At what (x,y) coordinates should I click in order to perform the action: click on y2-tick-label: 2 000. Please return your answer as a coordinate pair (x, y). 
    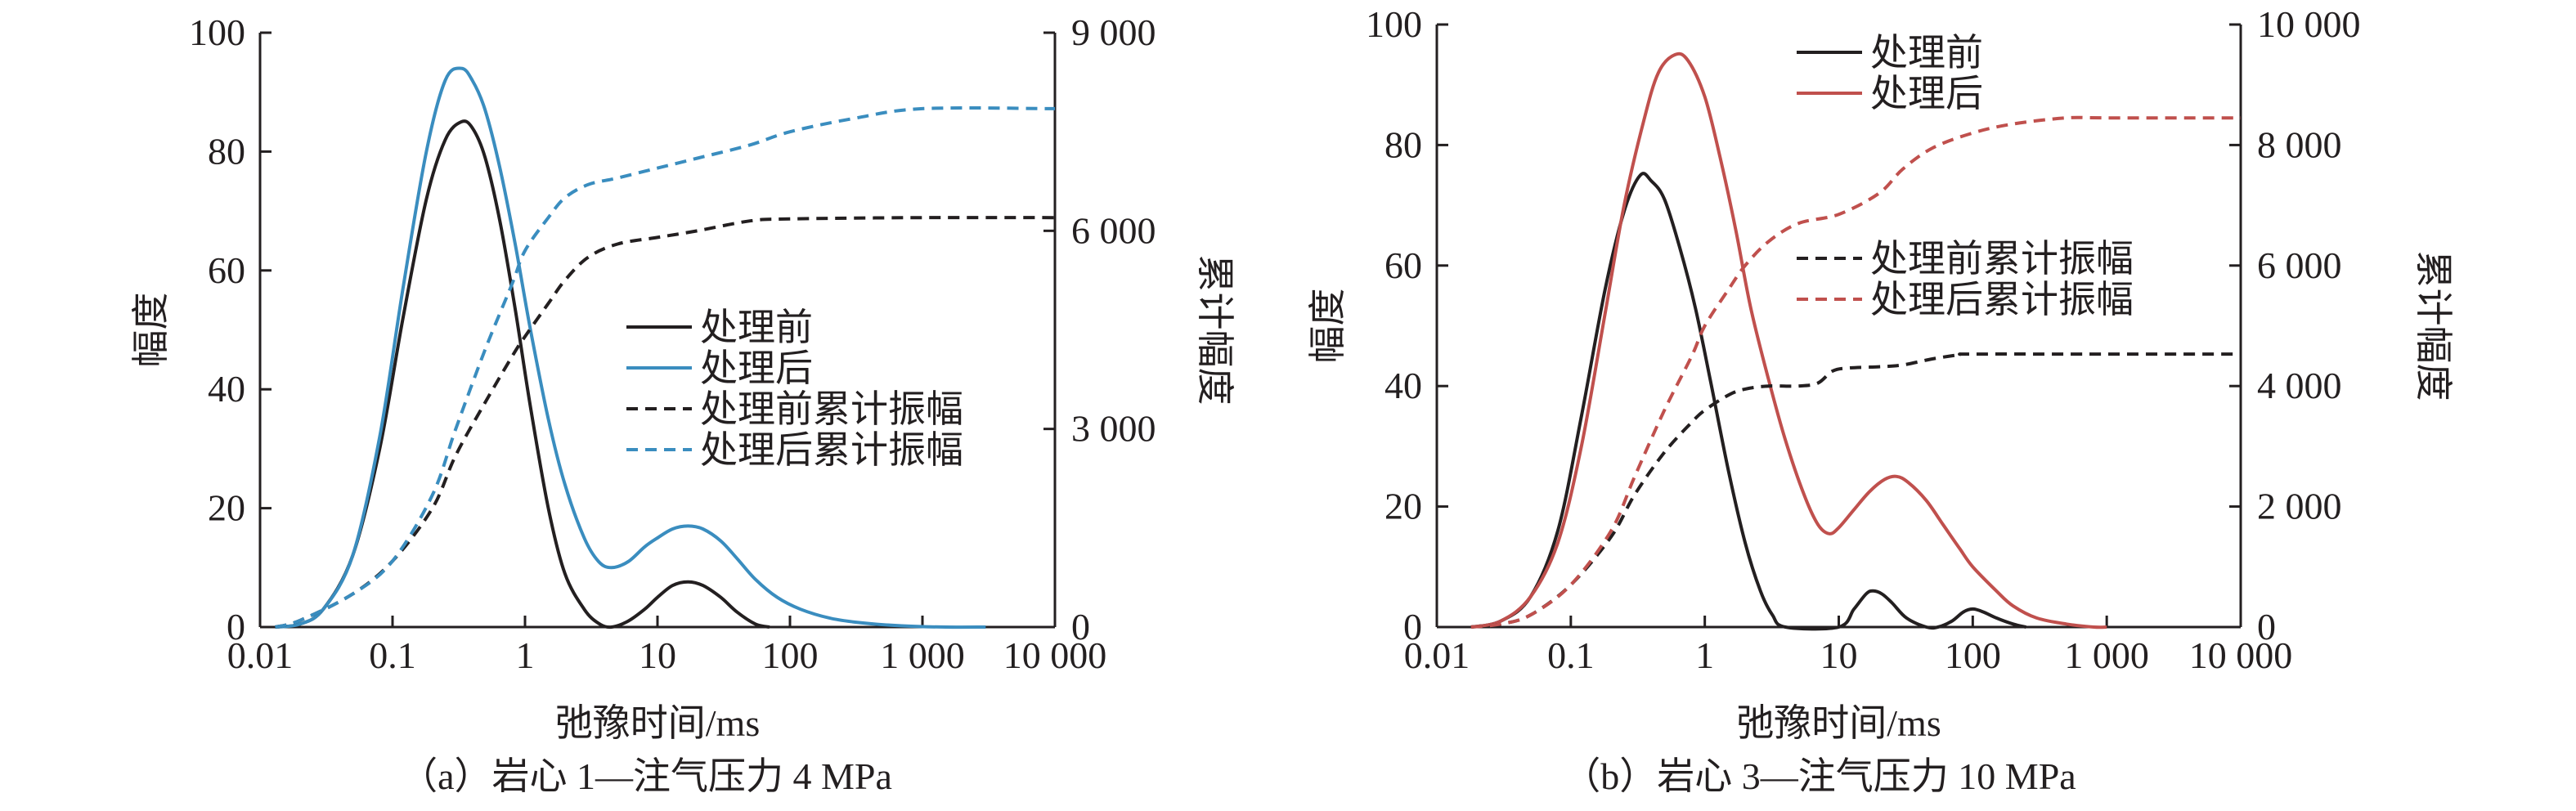
    Looking at the image, I should click on (2299, 506).